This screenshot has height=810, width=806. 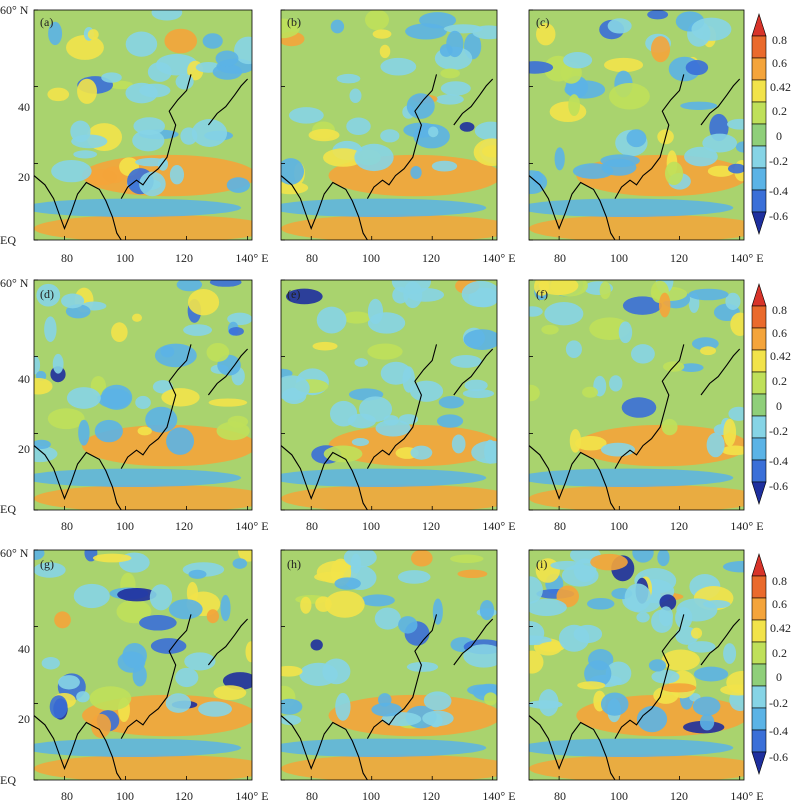 What do you see at coordinates (47, 564) in the screenshot?
I see `panel-label-g: (g)` at bounding box center [47, 564].